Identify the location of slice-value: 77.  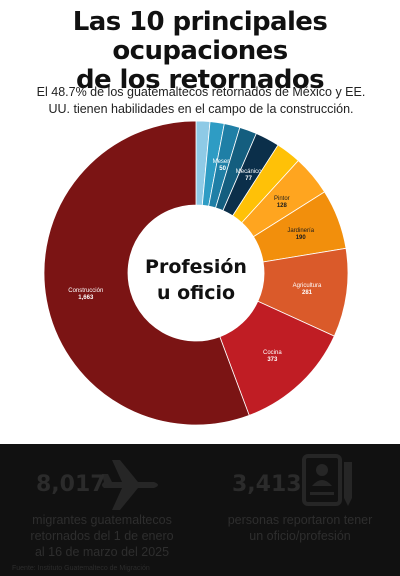
(248, 179).